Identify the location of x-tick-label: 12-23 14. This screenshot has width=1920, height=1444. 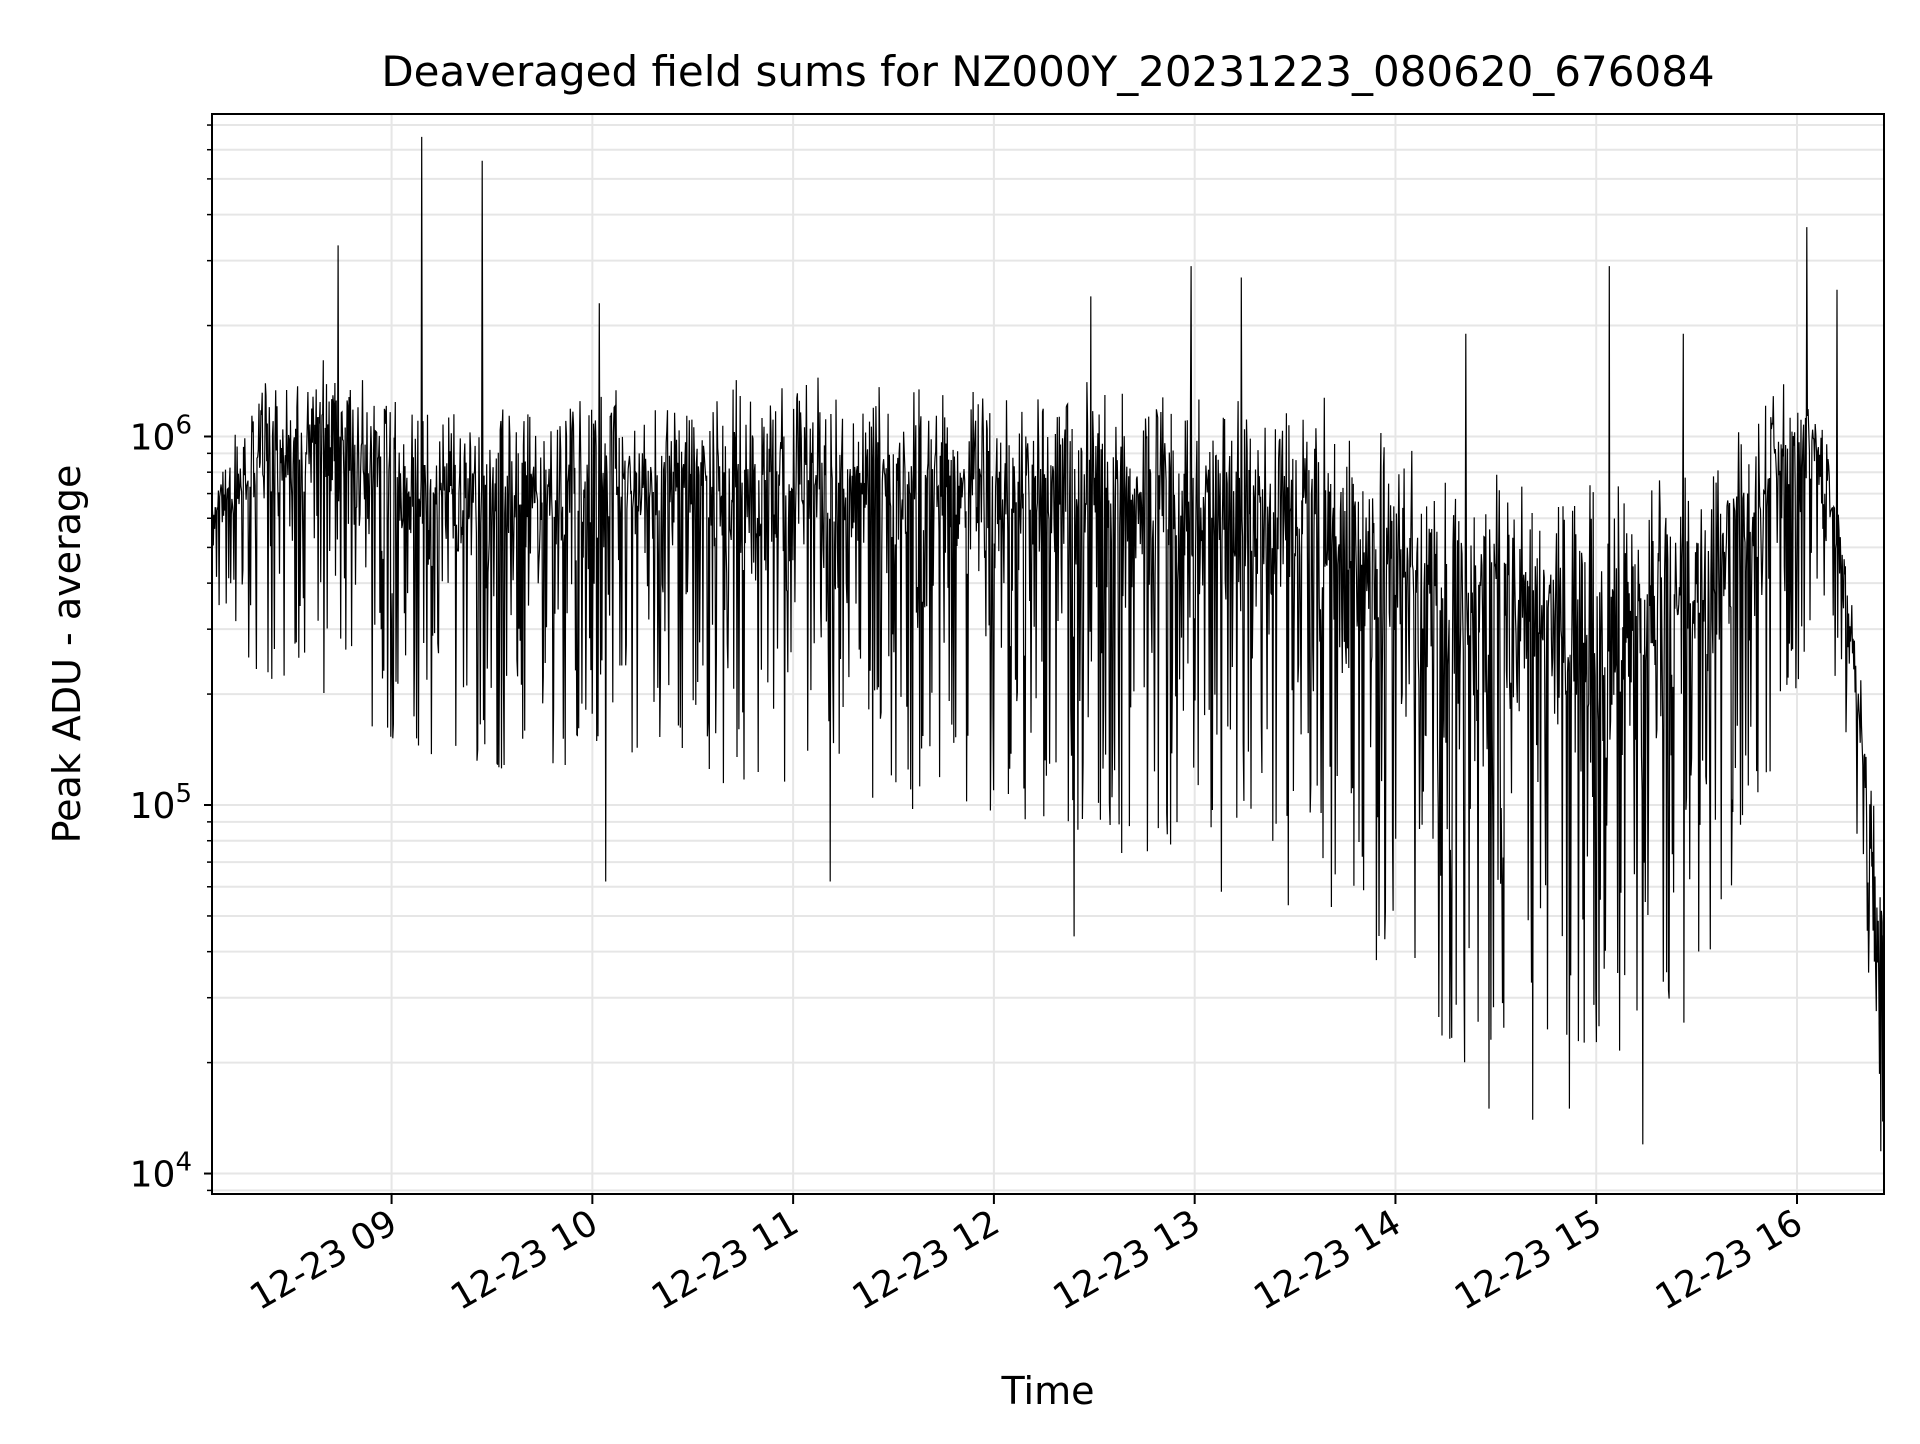
(1327, 1260).